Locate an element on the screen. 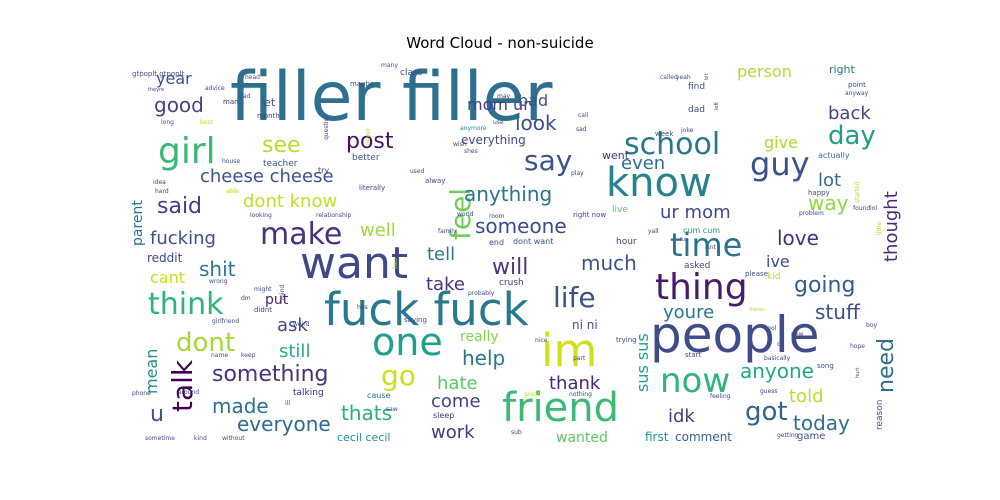 This screenshot has height=500, width=1000. word-made: made is located at coordinates (240, 406).